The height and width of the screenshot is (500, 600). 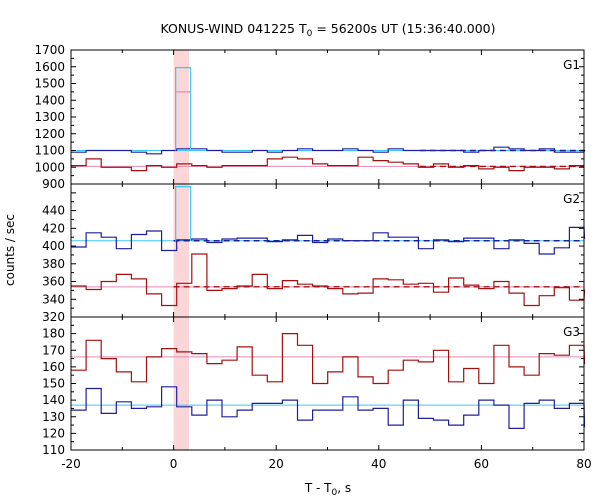 What do you see at coordinates (53, 246) in the screenshot?
I see `y-tick-label: 400` at bounding box center [53, 246].